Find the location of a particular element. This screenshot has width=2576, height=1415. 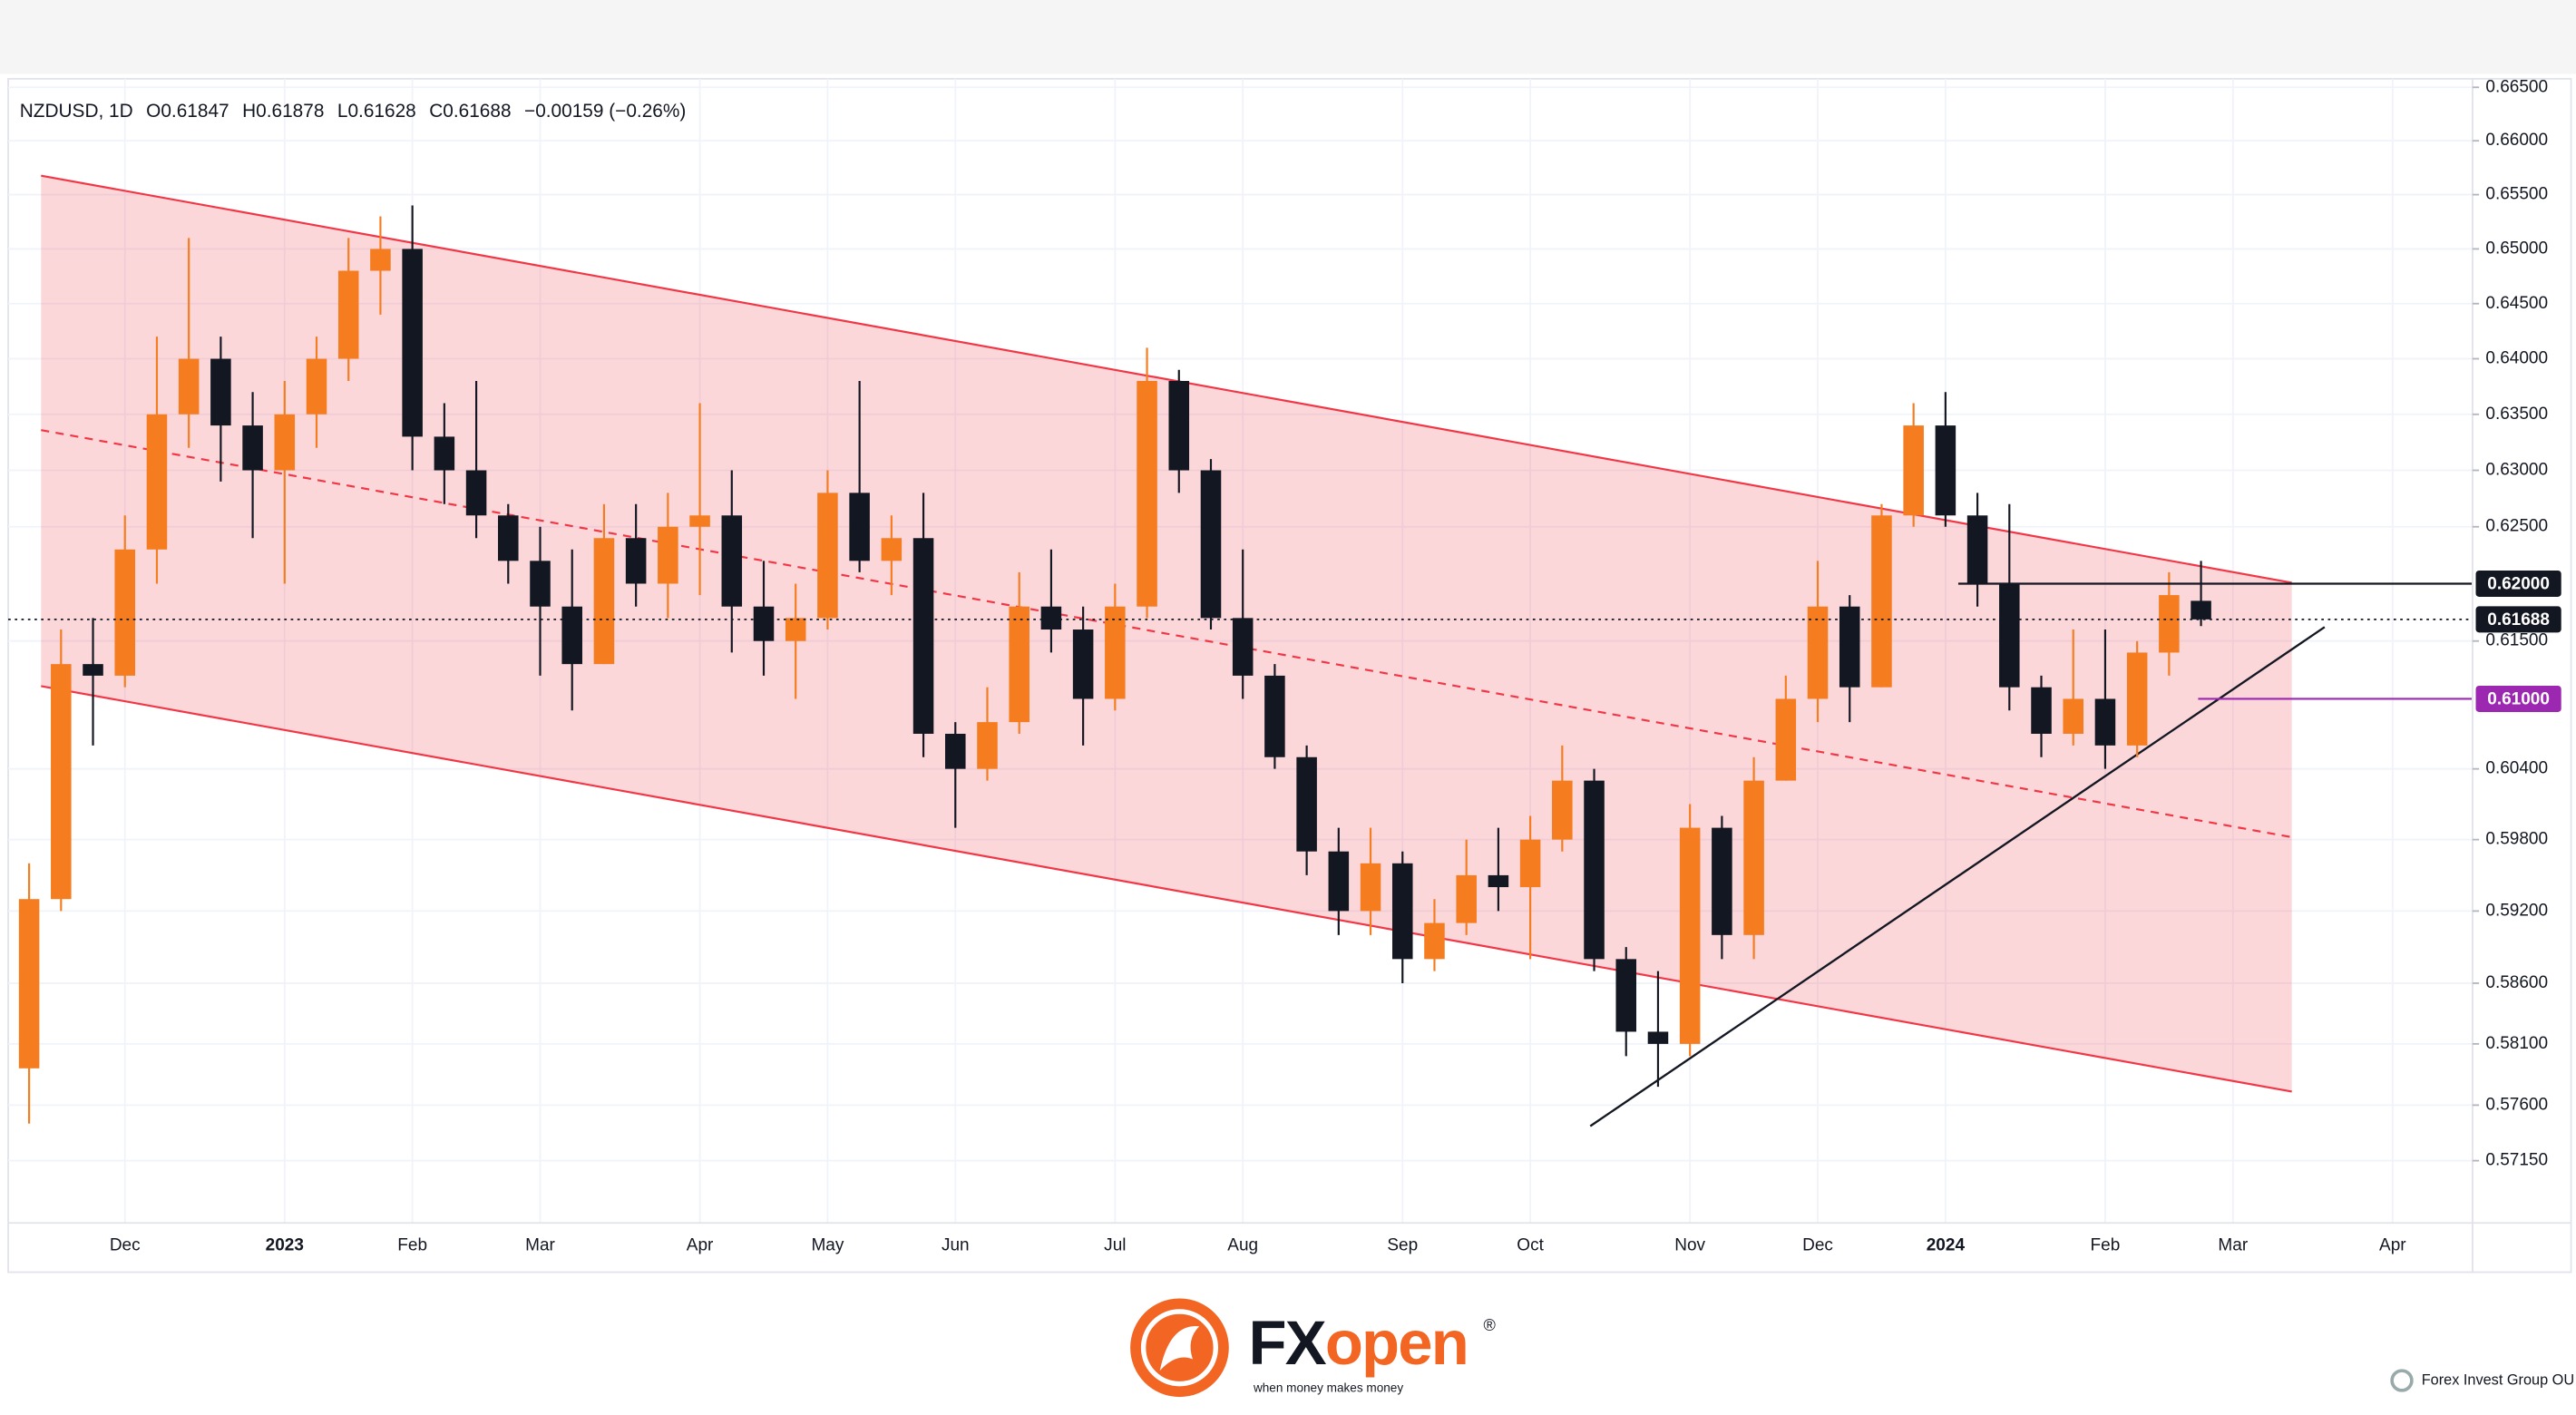

y-tick-label: 0.64000 is located at coordinates (2516, 358).